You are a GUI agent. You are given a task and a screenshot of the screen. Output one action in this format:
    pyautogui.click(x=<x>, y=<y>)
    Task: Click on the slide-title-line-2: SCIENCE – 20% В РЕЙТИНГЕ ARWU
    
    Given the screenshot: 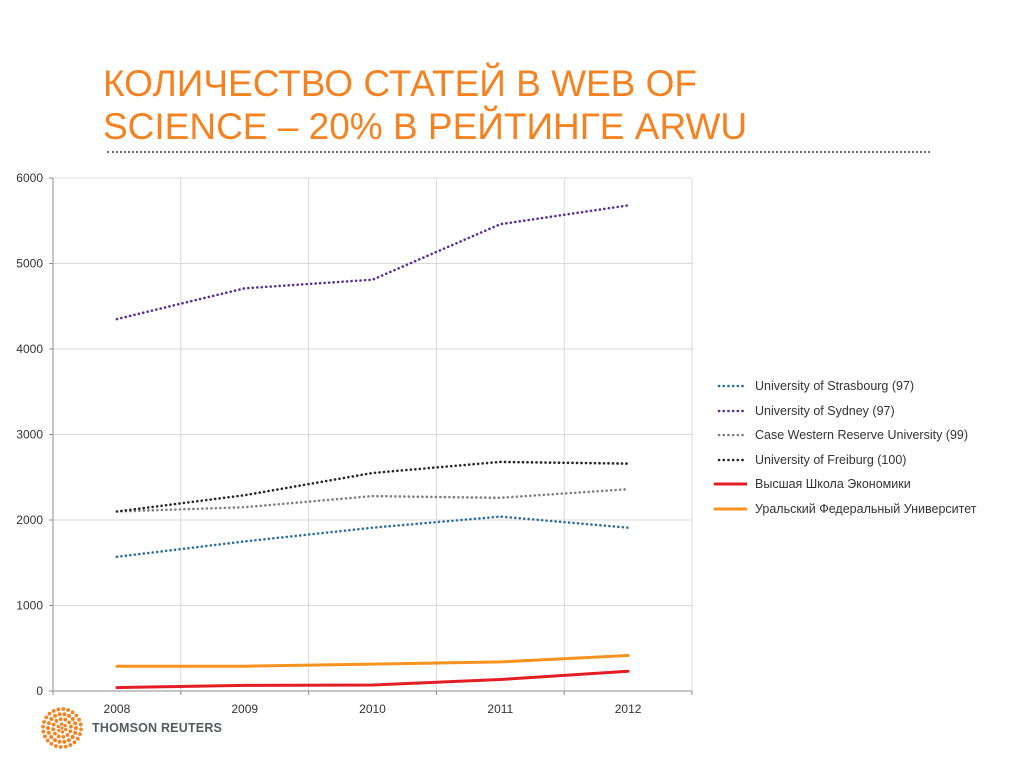 What is the action you would take?
    pyautogui.click(x=425, y=126)
    